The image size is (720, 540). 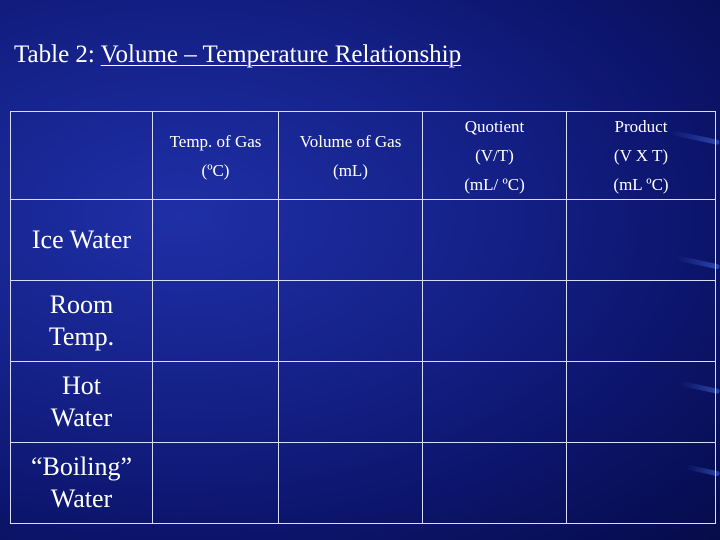 I want to click on row-label-line: Ice Water, so click(x=81, y=239).